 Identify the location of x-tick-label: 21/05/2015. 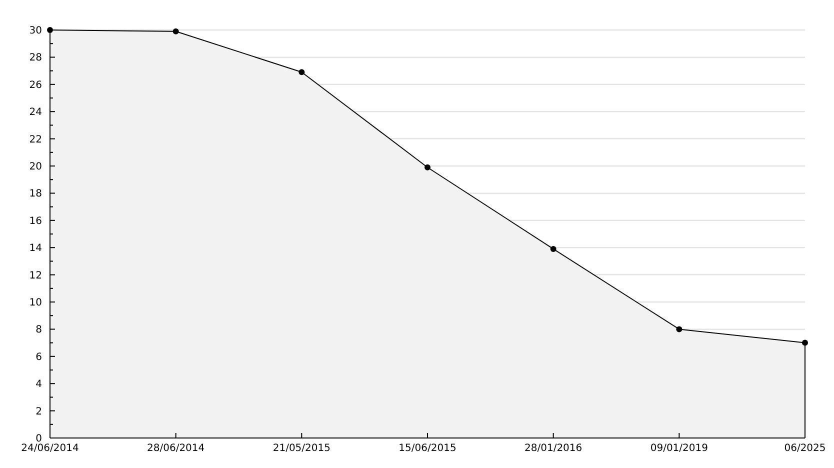
(301, 448).